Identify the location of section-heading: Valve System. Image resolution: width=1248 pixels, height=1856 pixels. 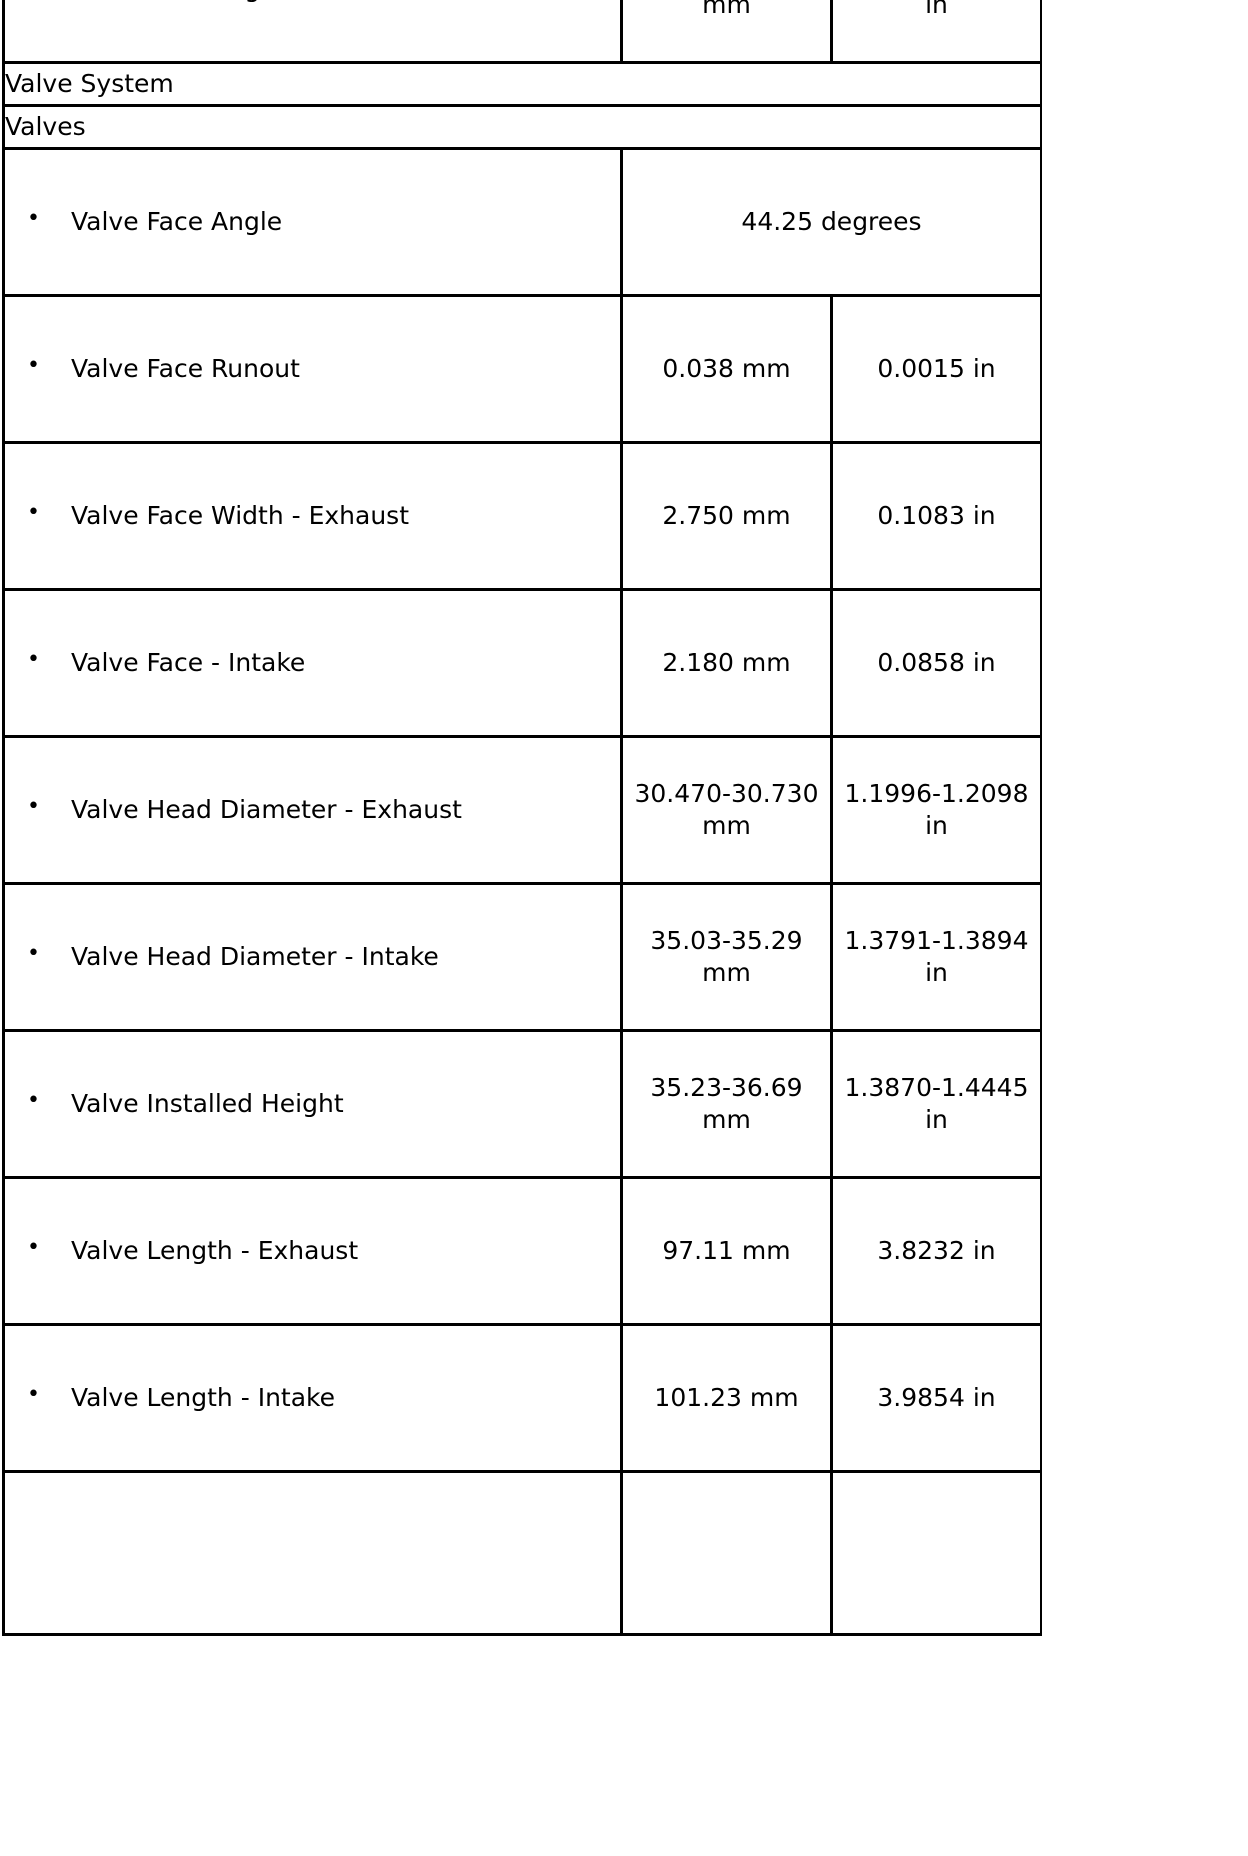
(522, 84).